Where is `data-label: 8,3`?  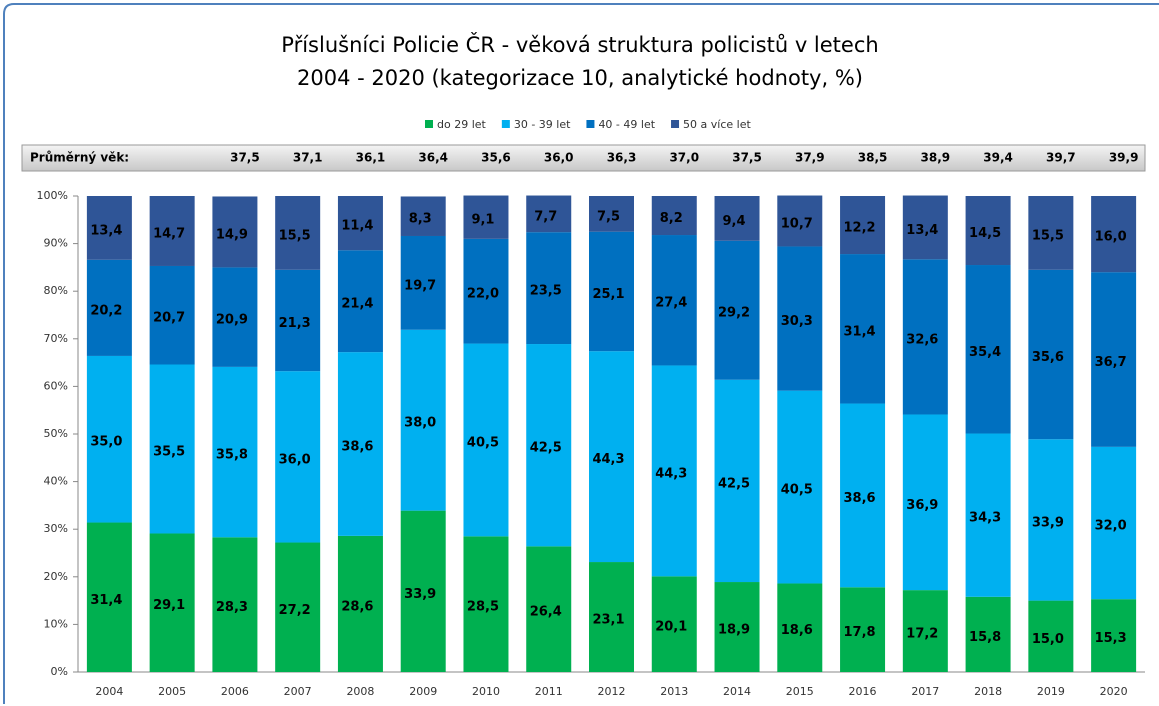
data-label: 8,3 is located at coordinates (420, 219).